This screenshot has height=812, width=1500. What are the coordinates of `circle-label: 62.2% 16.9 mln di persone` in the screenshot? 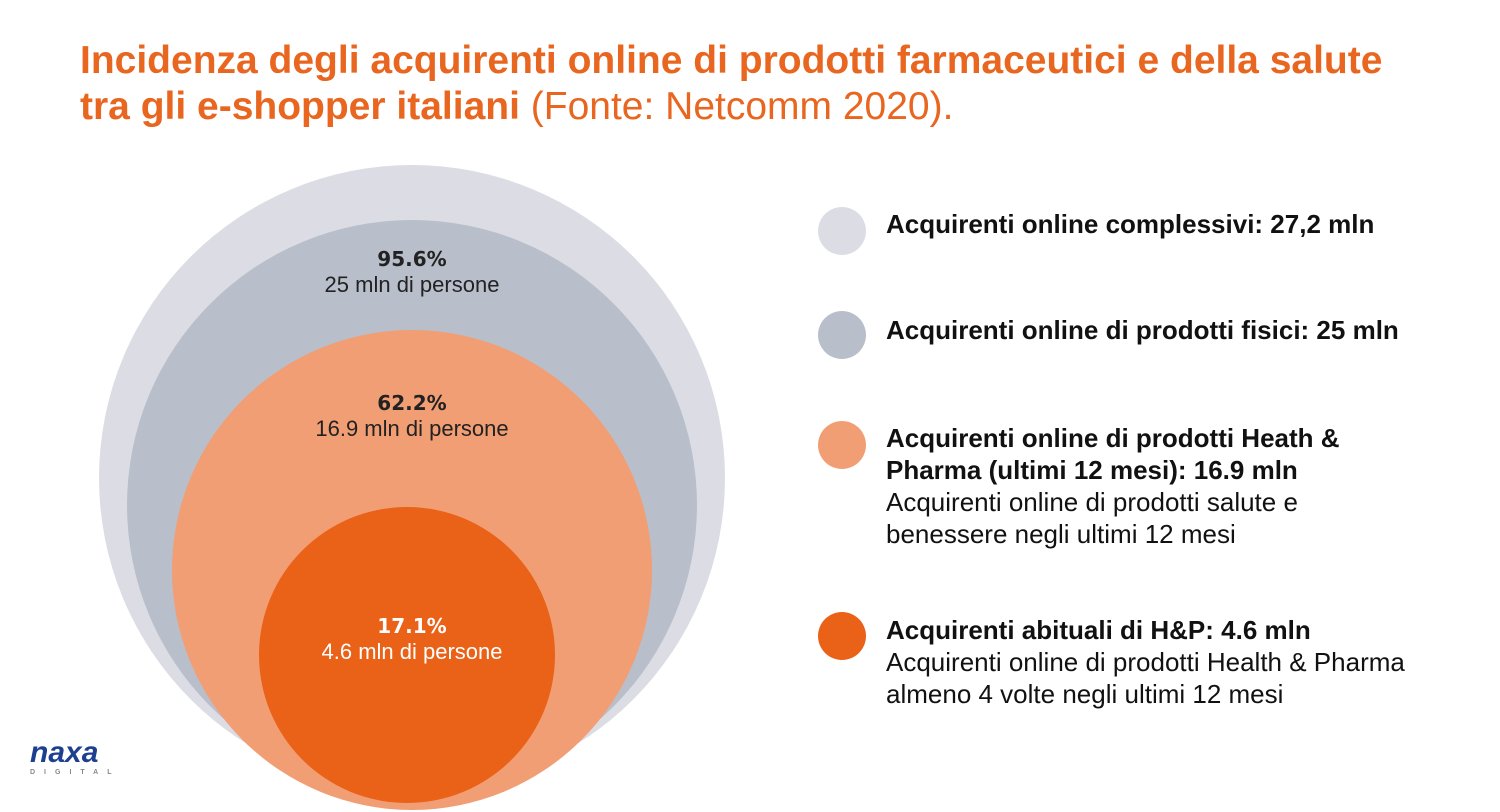 It's located at (412, 416).